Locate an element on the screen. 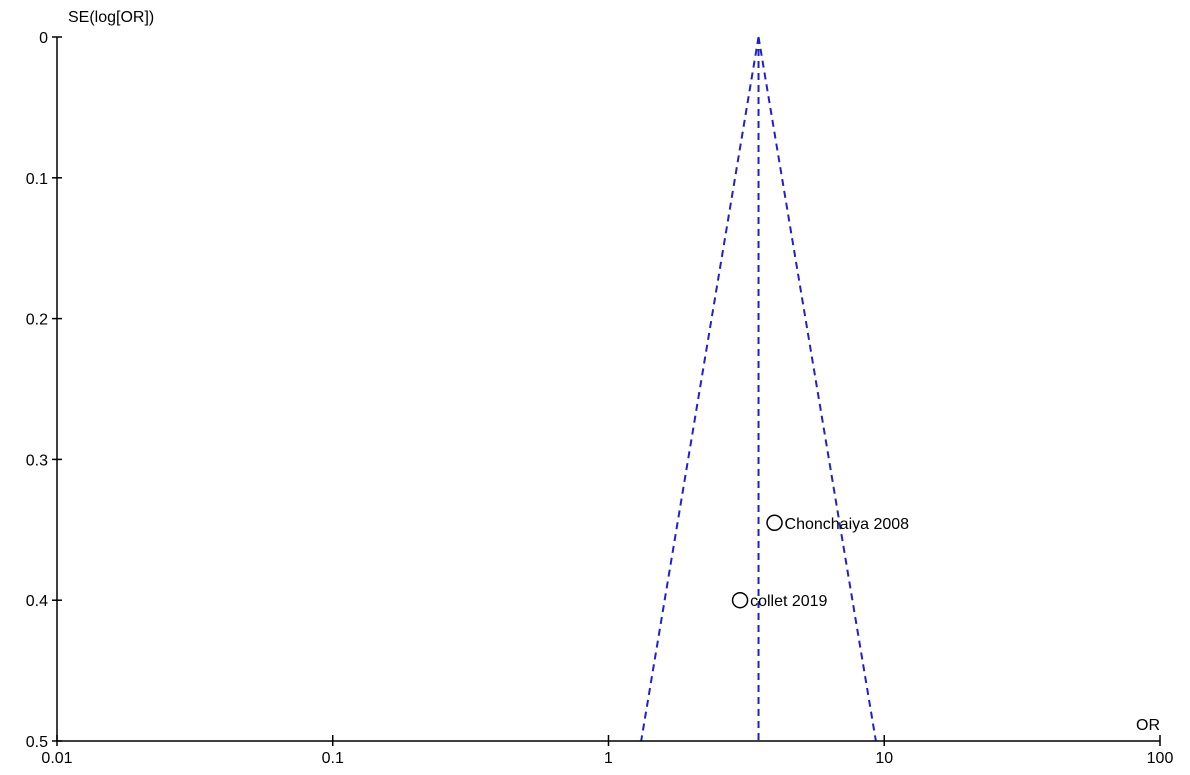 Image resolution: width=1190 pixels, height=775 pixels. x-tick-label-2: 1 is located at coordinates (608, 758).